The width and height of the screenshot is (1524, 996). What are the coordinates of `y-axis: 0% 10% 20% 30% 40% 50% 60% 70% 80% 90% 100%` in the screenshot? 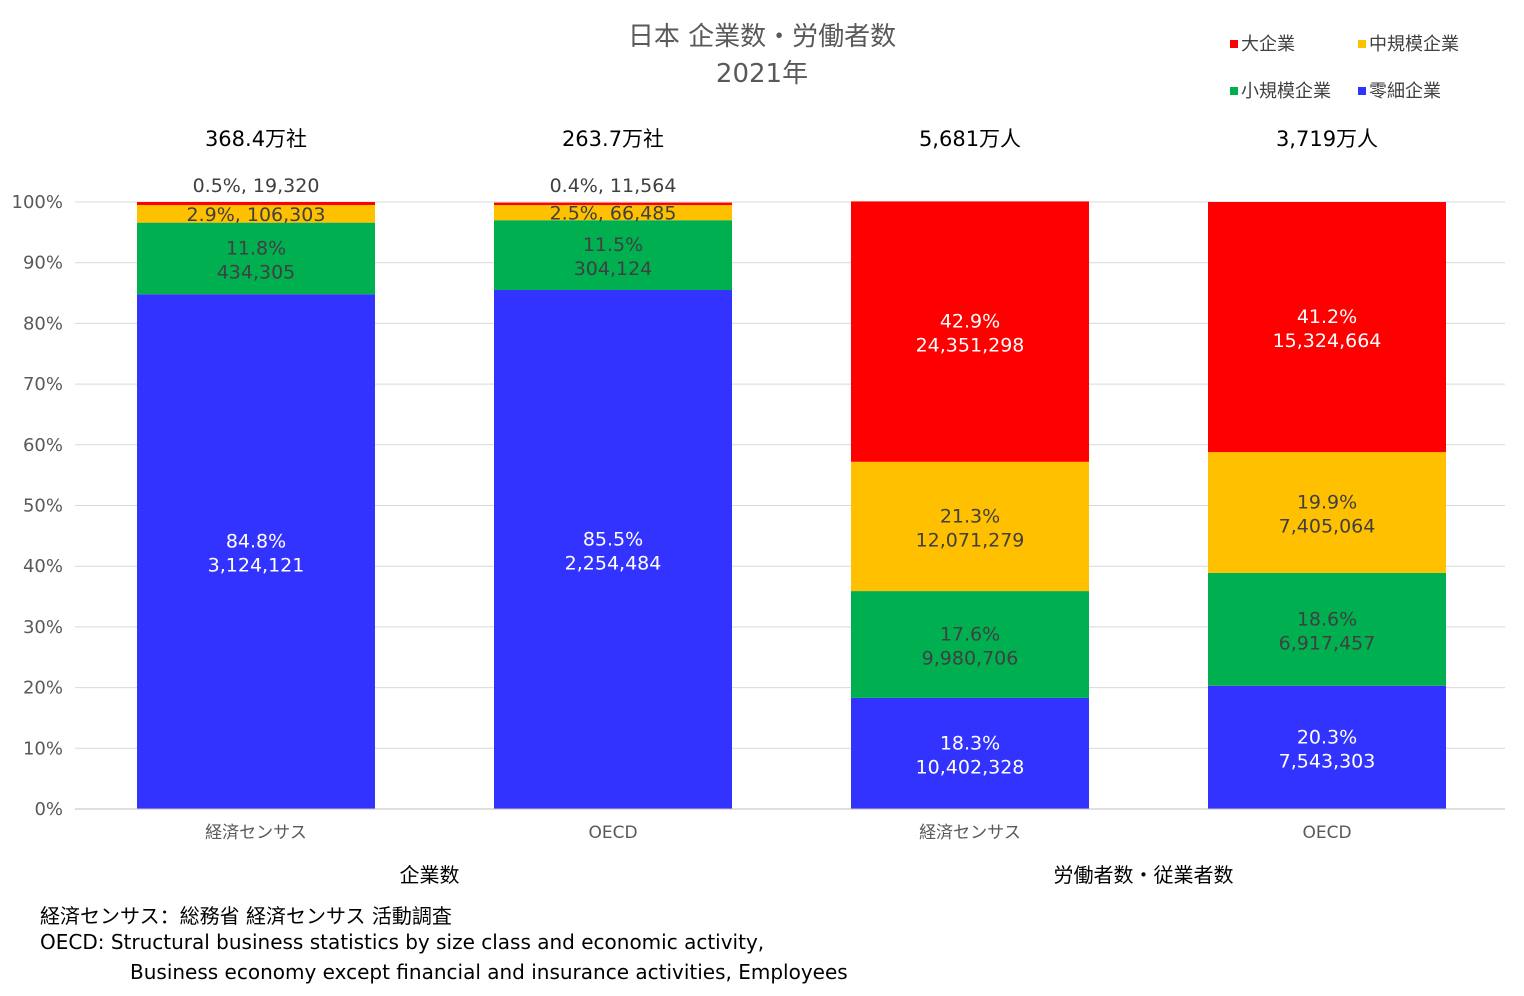 It's located at (37, 506).